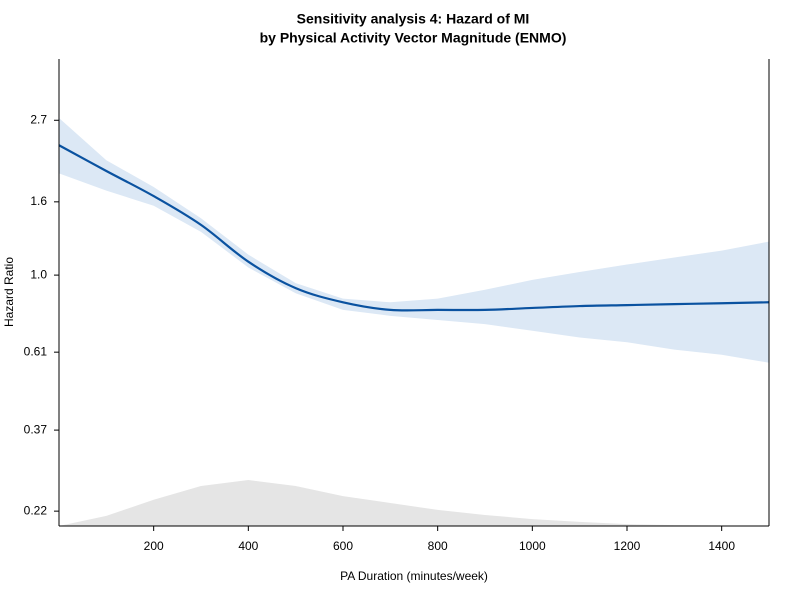 This screenshot has height=600, width=800. I want to click on x-tick-label: 600, so click(343, 546).